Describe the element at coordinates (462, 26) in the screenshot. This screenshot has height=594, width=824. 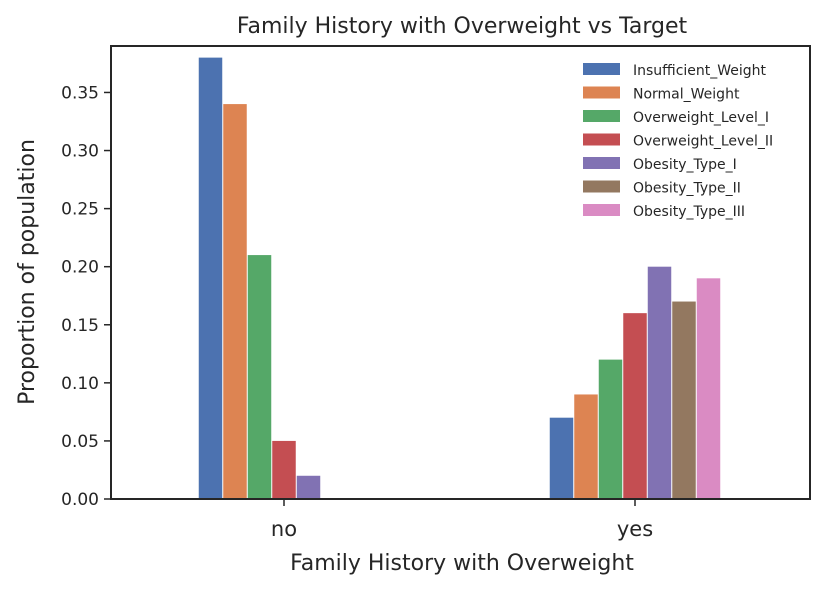
I see `chart-title: Family History with Overweight vs Target` at that location.